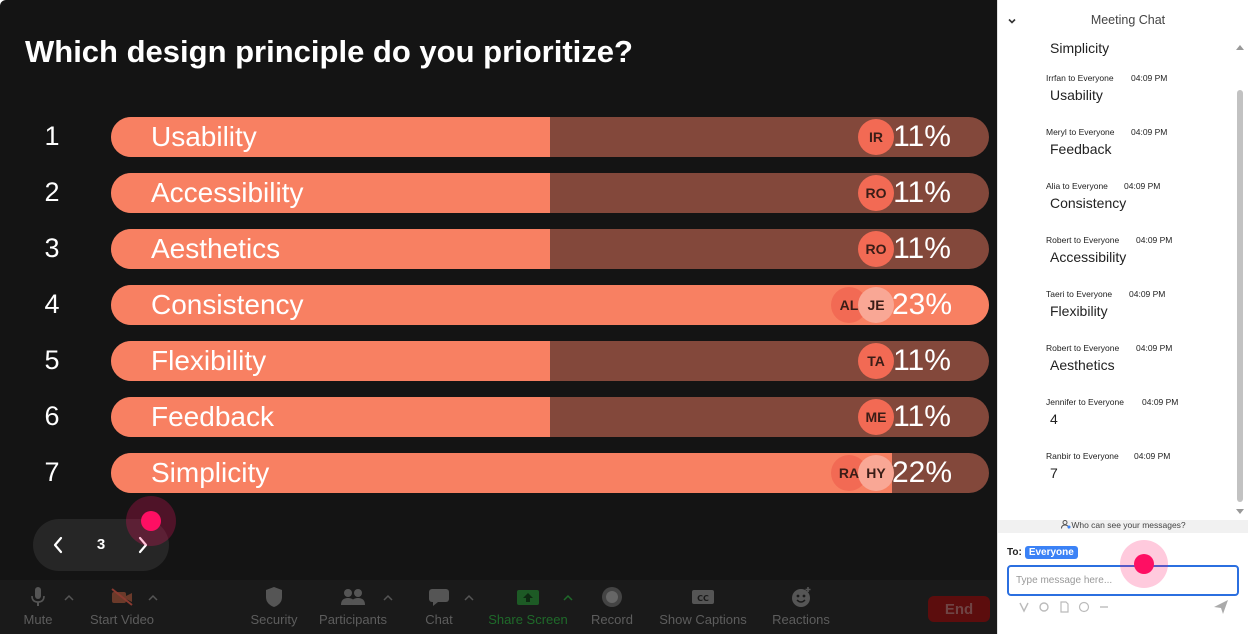 The width and height of the screenshot is (1248, 634). I want to click on share-screen-button: Share Screen, so click(528, 607).